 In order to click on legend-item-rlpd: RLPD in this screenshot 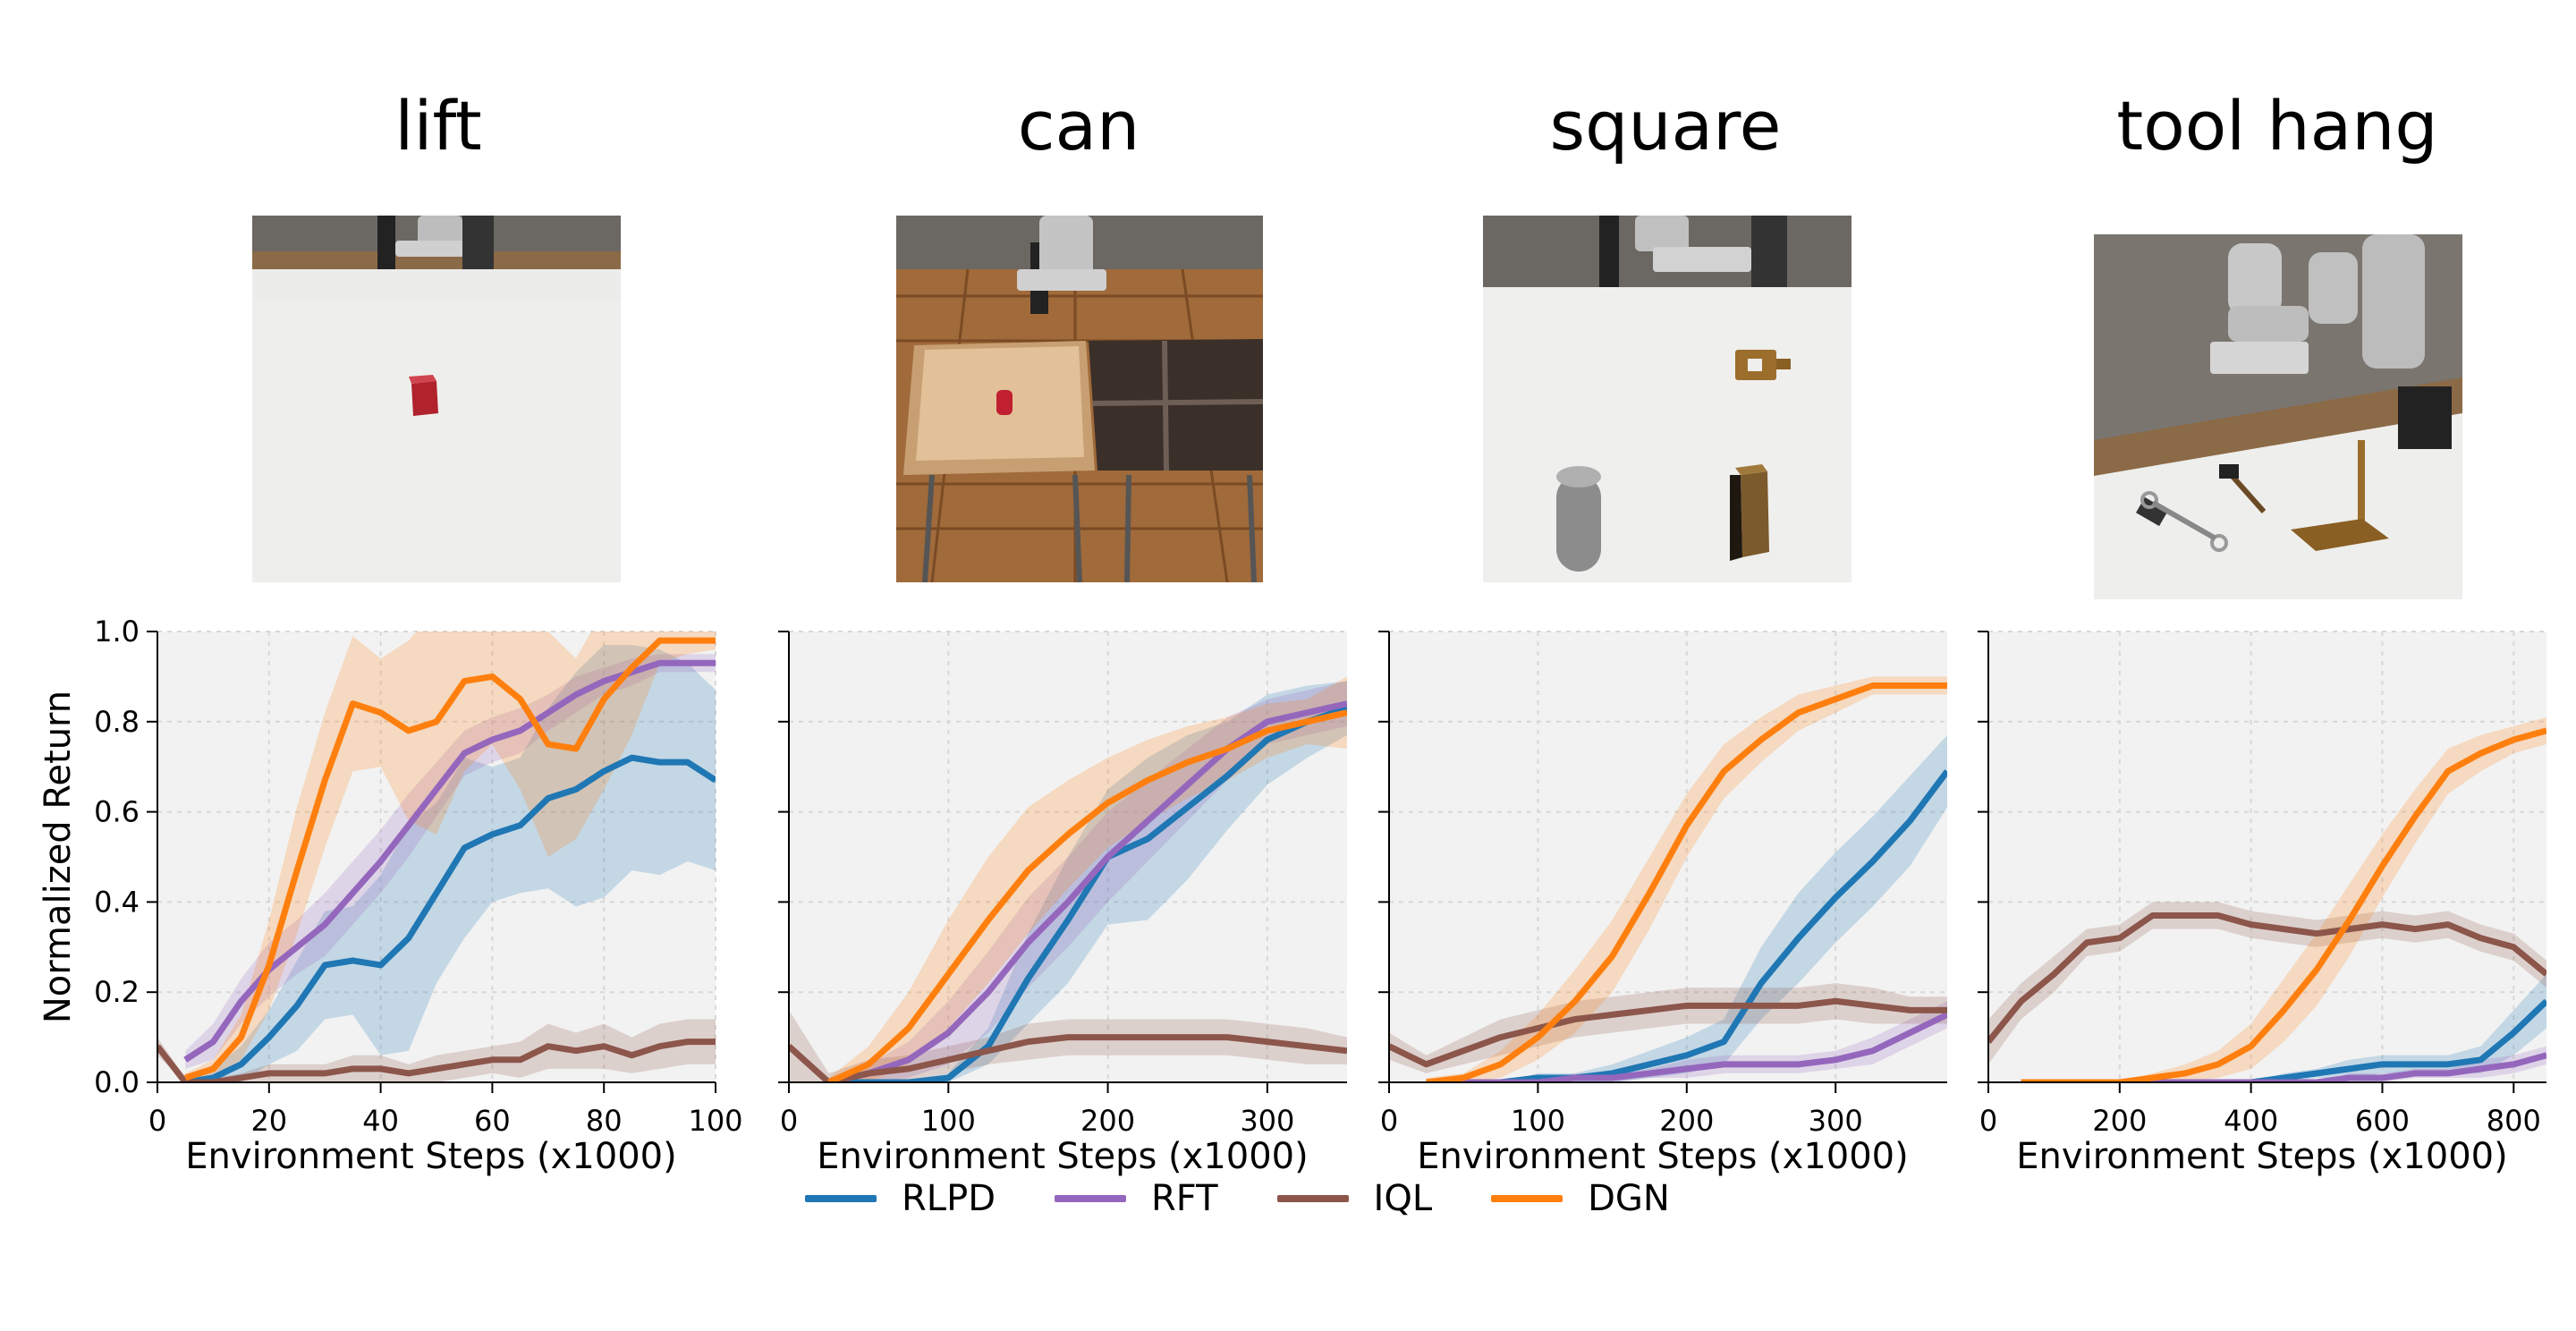, I will do `click(900, 1199)`.